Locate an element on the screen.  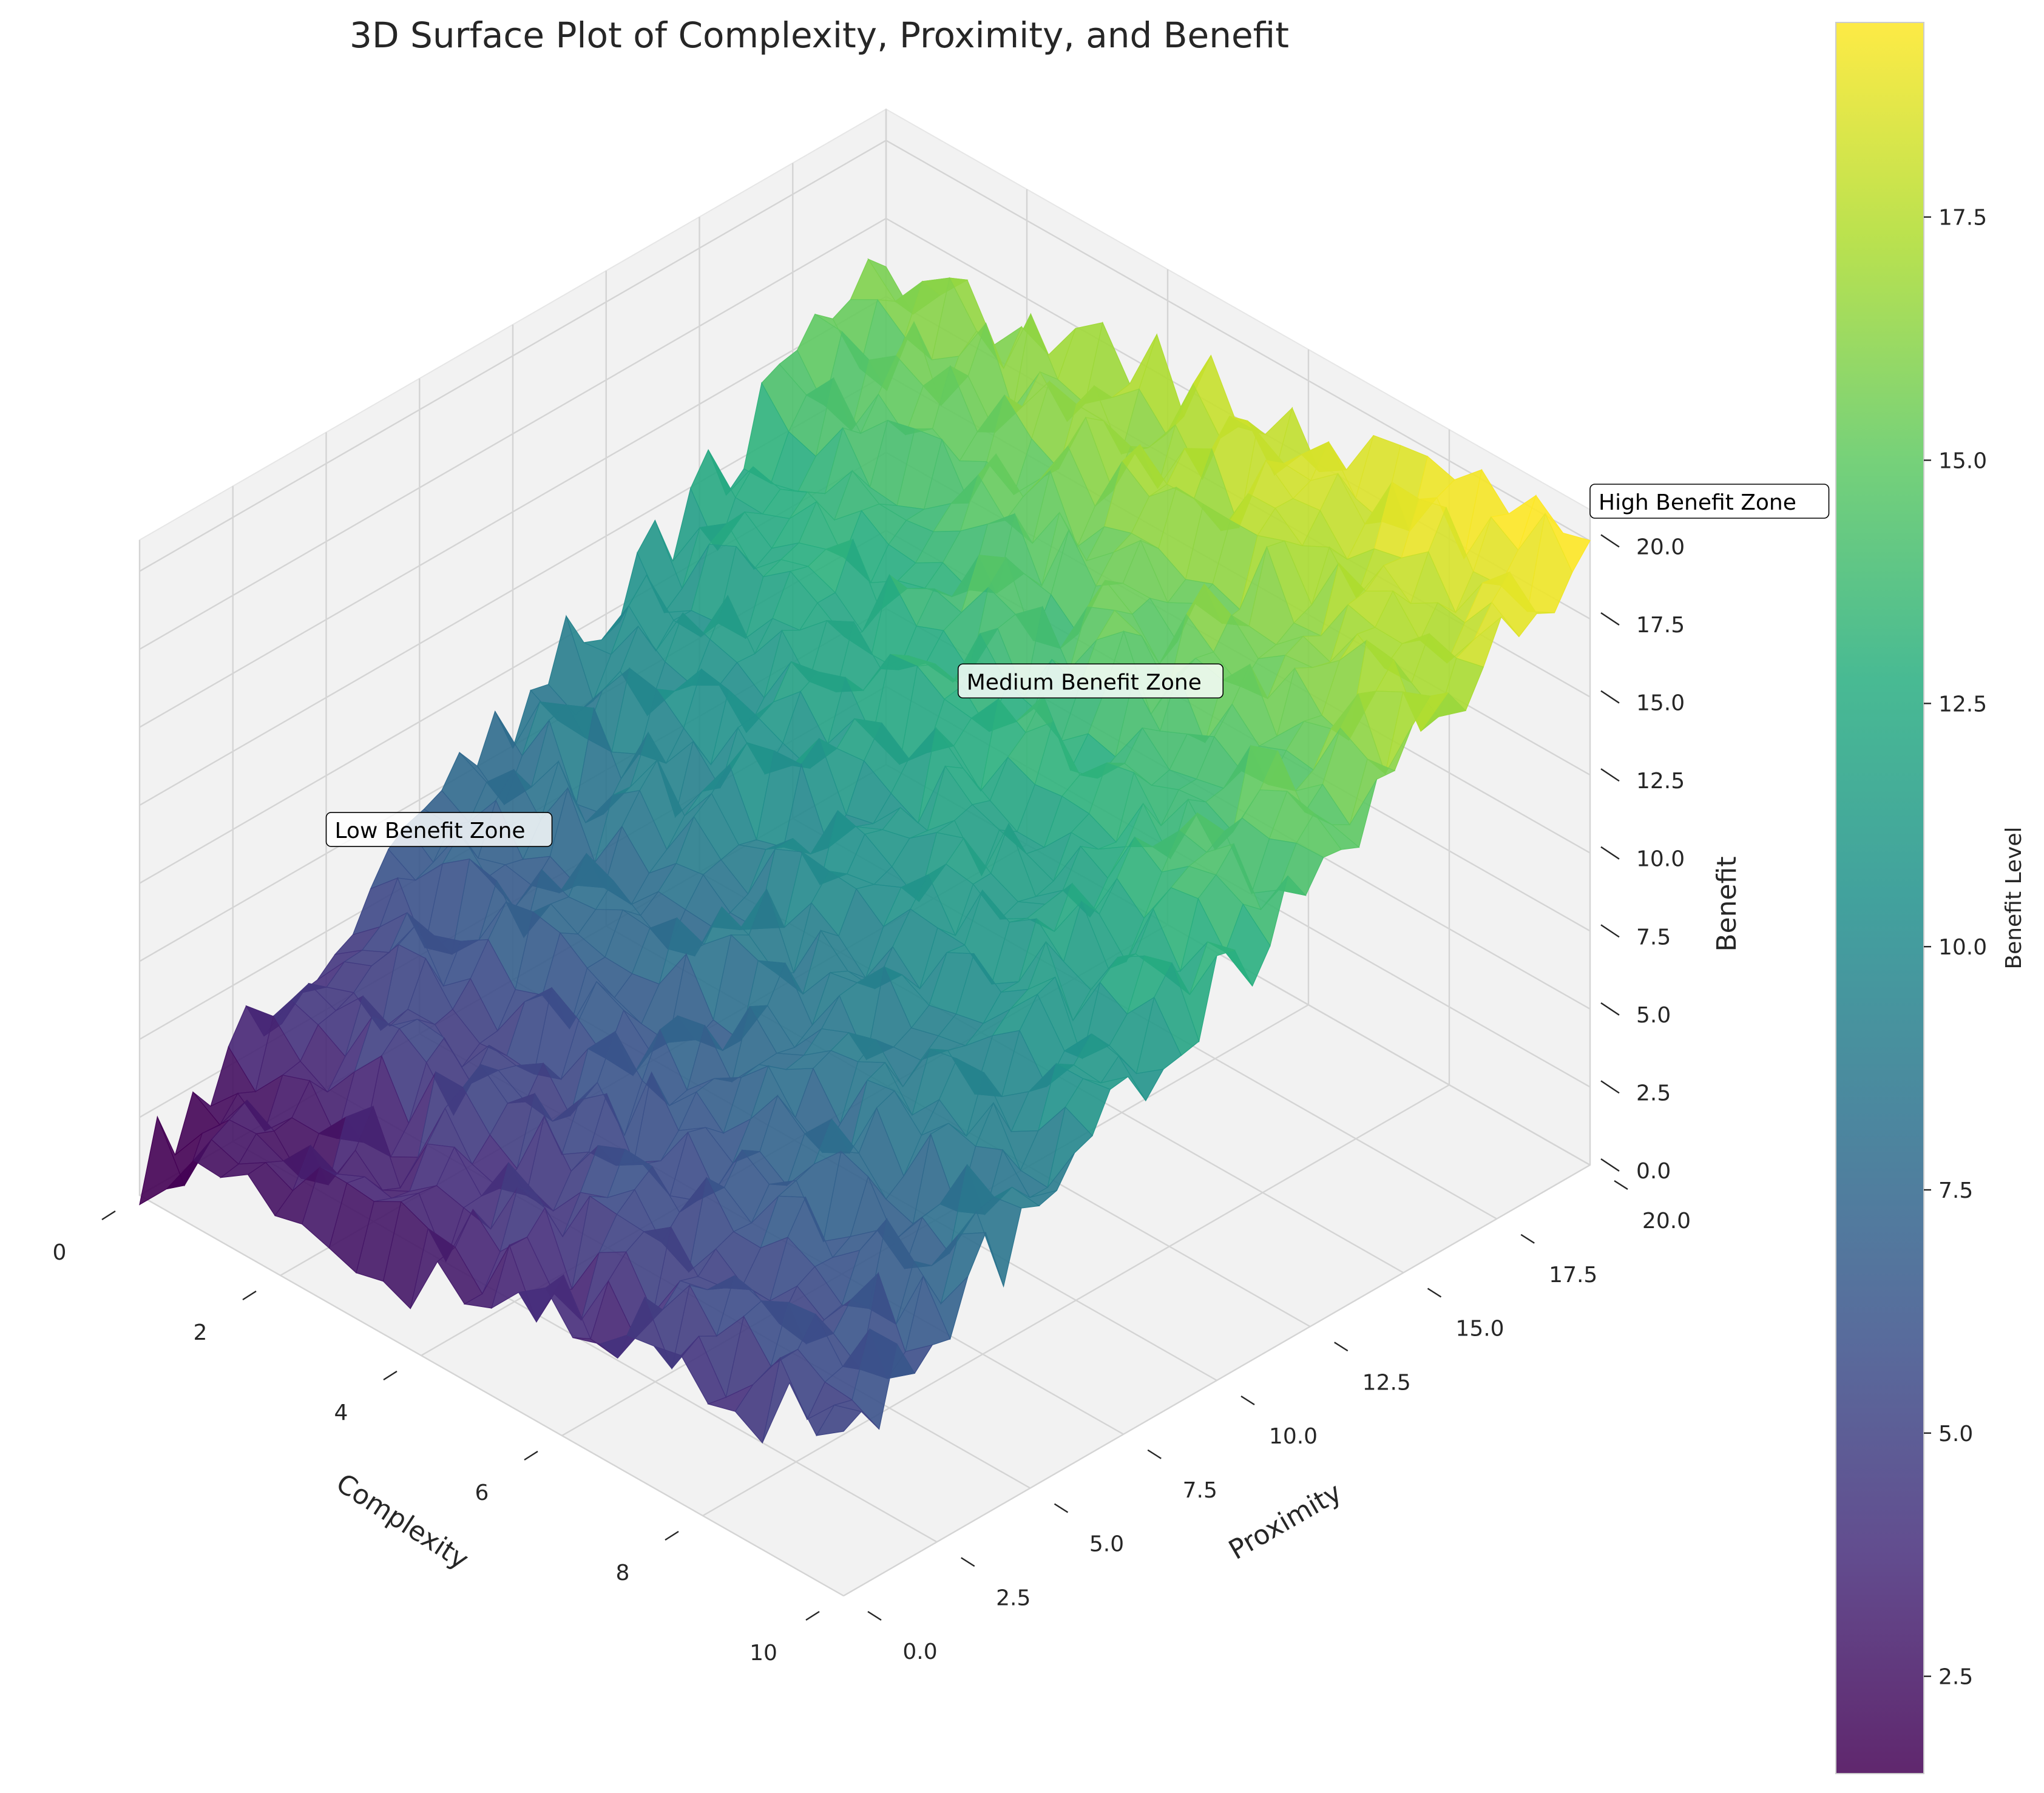
z-tick-label: 17.5 is located at coordinates (1660, 625).